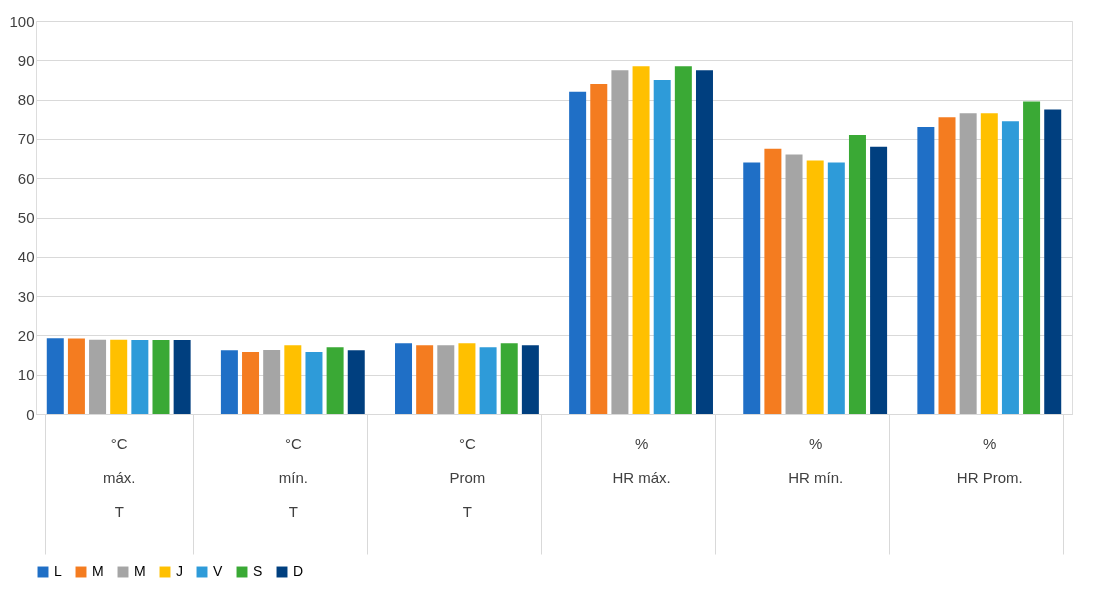 The image size is (1096, 603). What do you see at coordinates (258, 571) in the screenshot?
I see `legend-label: S` at bounding box center [258, 571].